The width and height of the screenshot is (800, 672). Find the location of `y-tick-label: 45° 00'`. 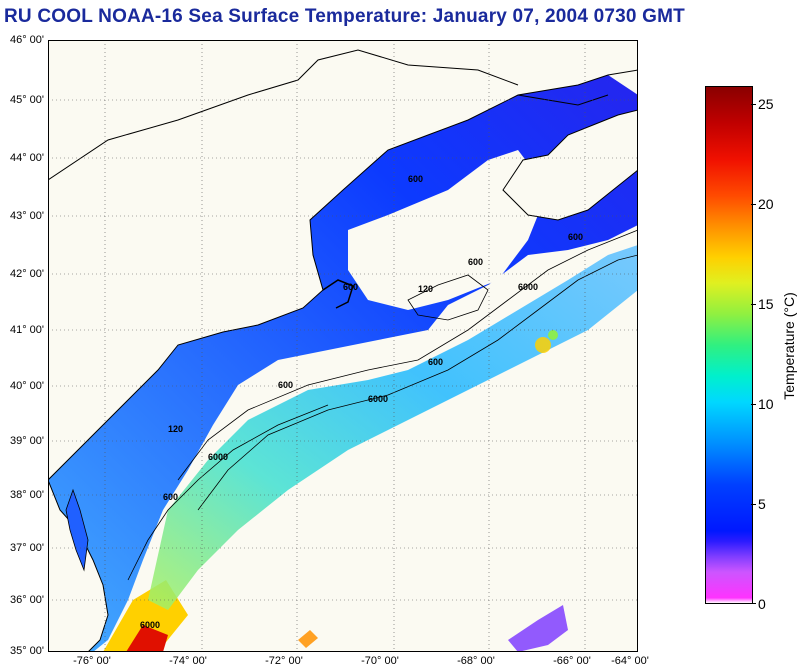

y-tick-label: 45° 00' is located at coordinates (26, 100).